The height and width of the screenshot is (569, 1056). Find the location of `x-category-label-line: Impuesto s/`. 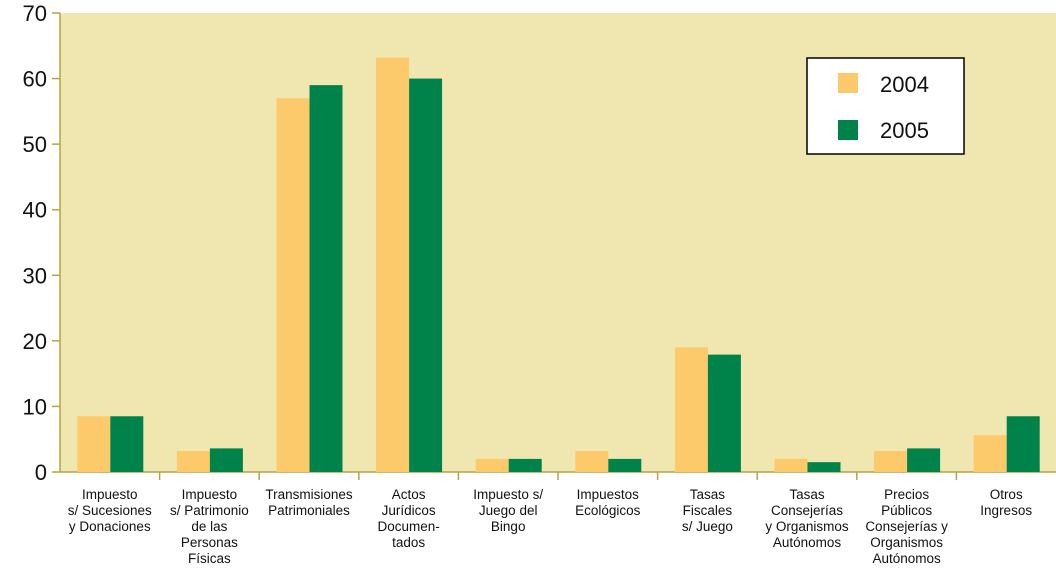

x-category-label-line: Impuesto s/ is located at coordinates (508, 494).